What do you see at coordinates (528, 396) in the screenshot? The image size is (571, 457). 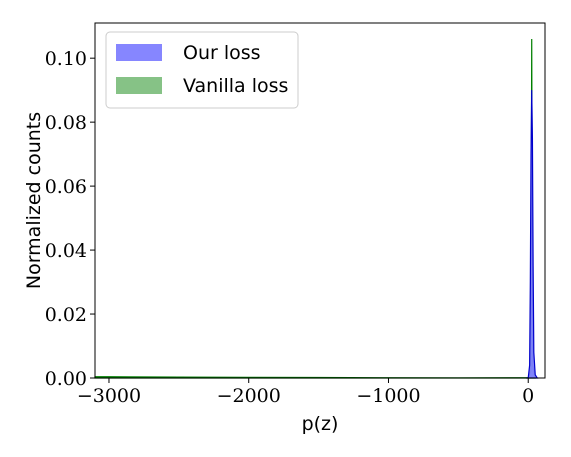 I see `x-tick-label: 0` at bounding box center [528, 396].